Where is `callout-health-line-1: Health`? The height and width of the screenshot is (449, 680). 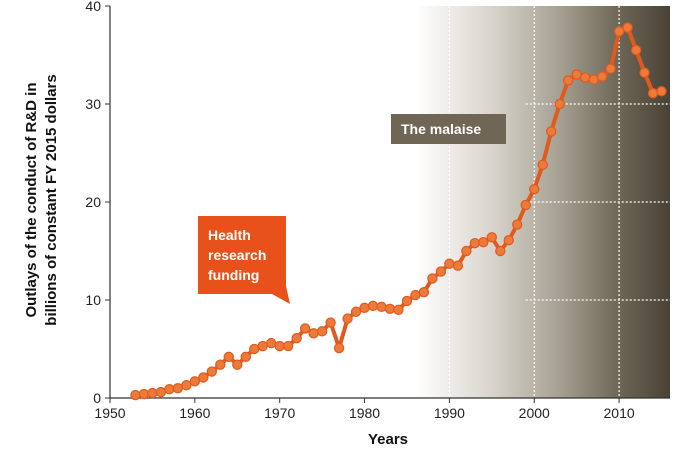
callout-health-line-1: Health is located at coordinates (229, 235).